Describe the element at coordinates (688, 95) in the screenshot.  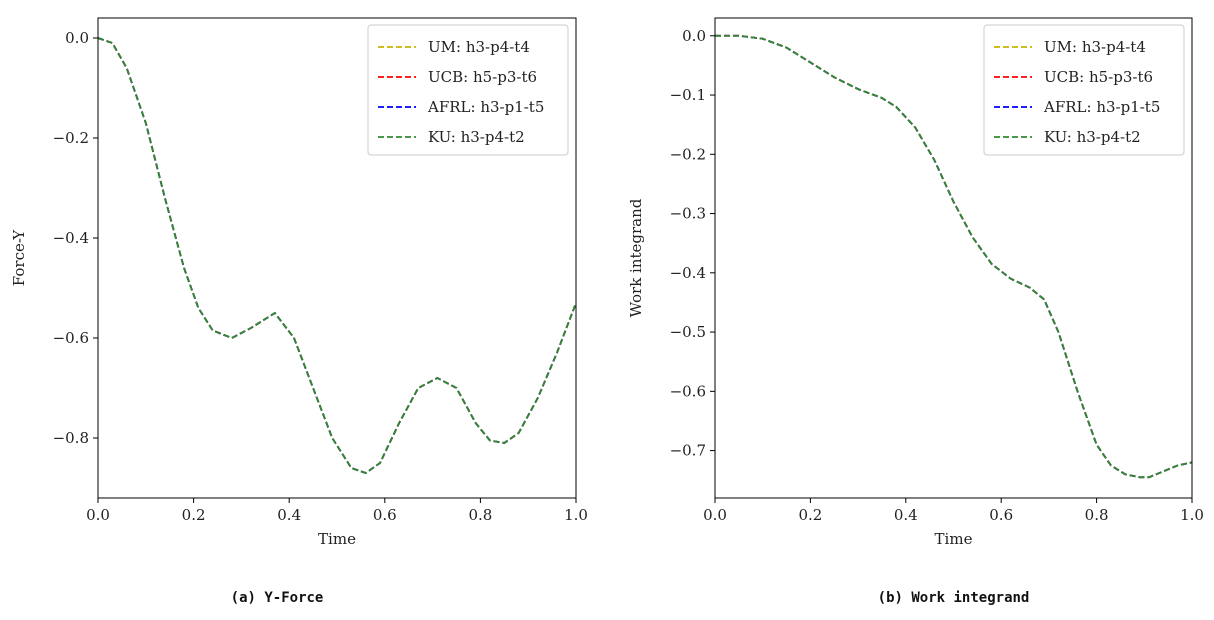
I see `y-tick-label: −0.1` at that location.